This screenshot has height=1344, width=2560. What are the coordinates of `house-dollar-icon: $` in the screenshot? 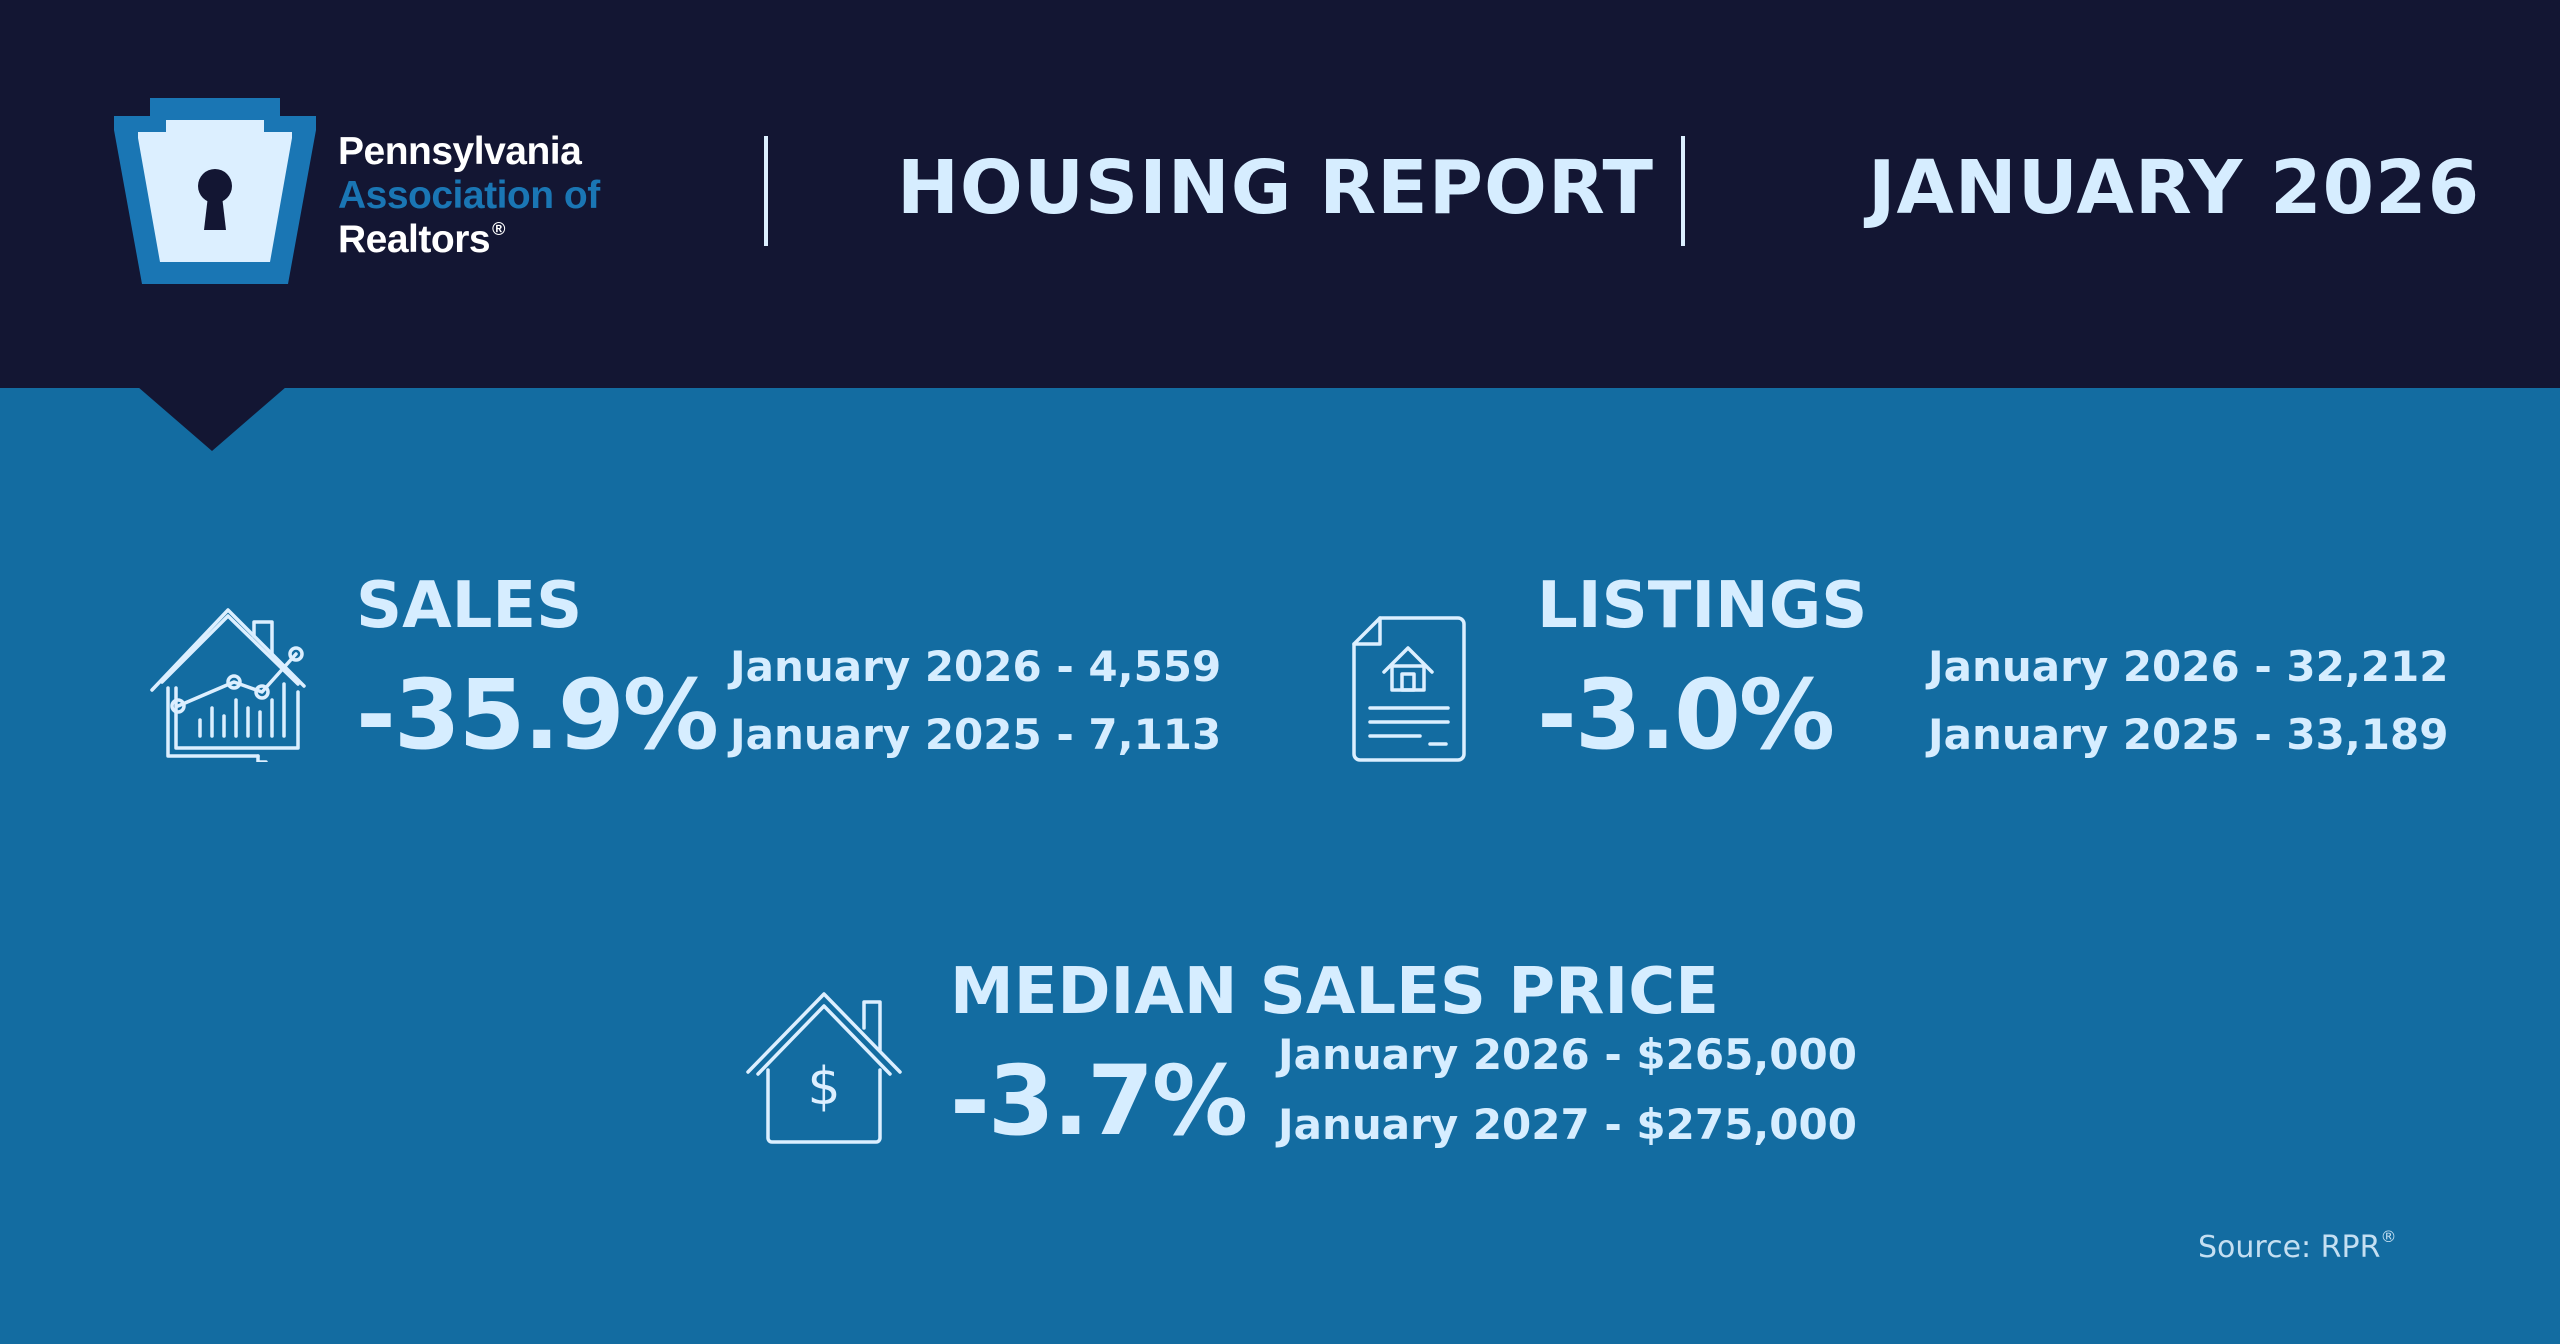 It's located at (824, 1068).